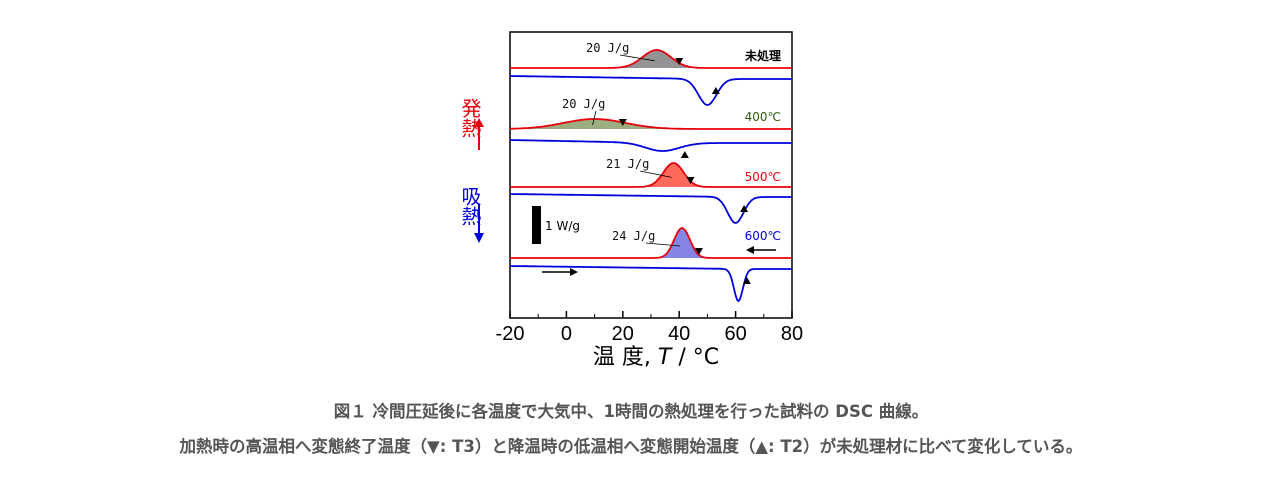 The image size is (1262, 479). Describe the element at coordinates (560, 272) in the screenshot. I see `heating-direction-arrow` at that location.